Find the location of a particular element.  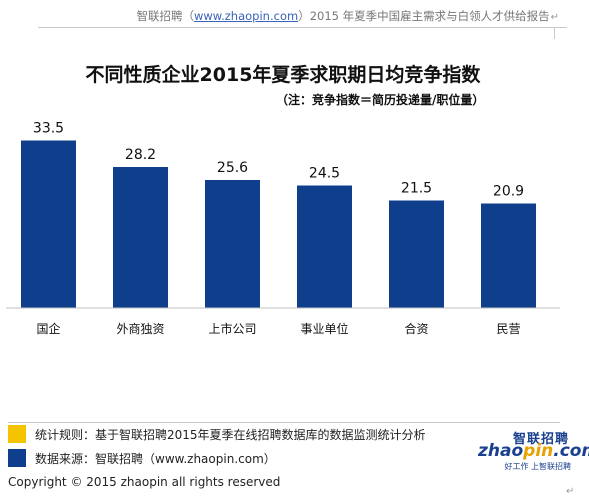

category-labels-layer: 国企 外商独资 上市公司 事业单位 合资 民营 is located at coordinates (278, 328).